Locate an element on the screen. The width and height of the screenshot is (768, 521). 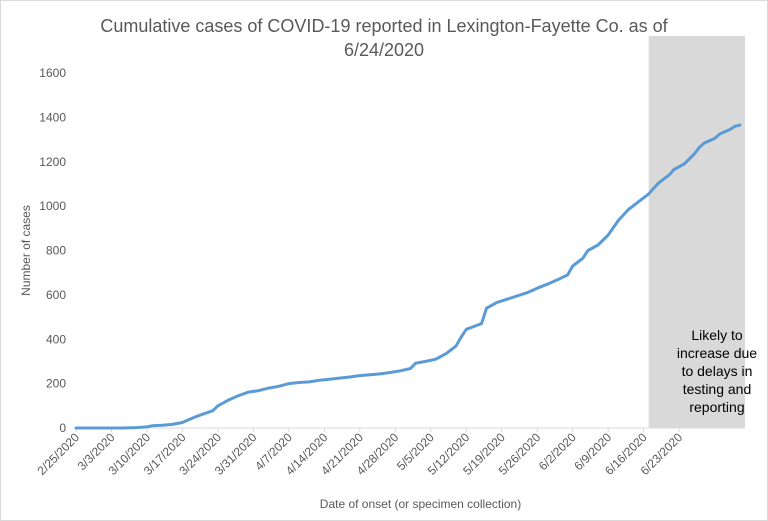
chart-title-line-2: 6/24/2020 is located at coordinates (384, 50).